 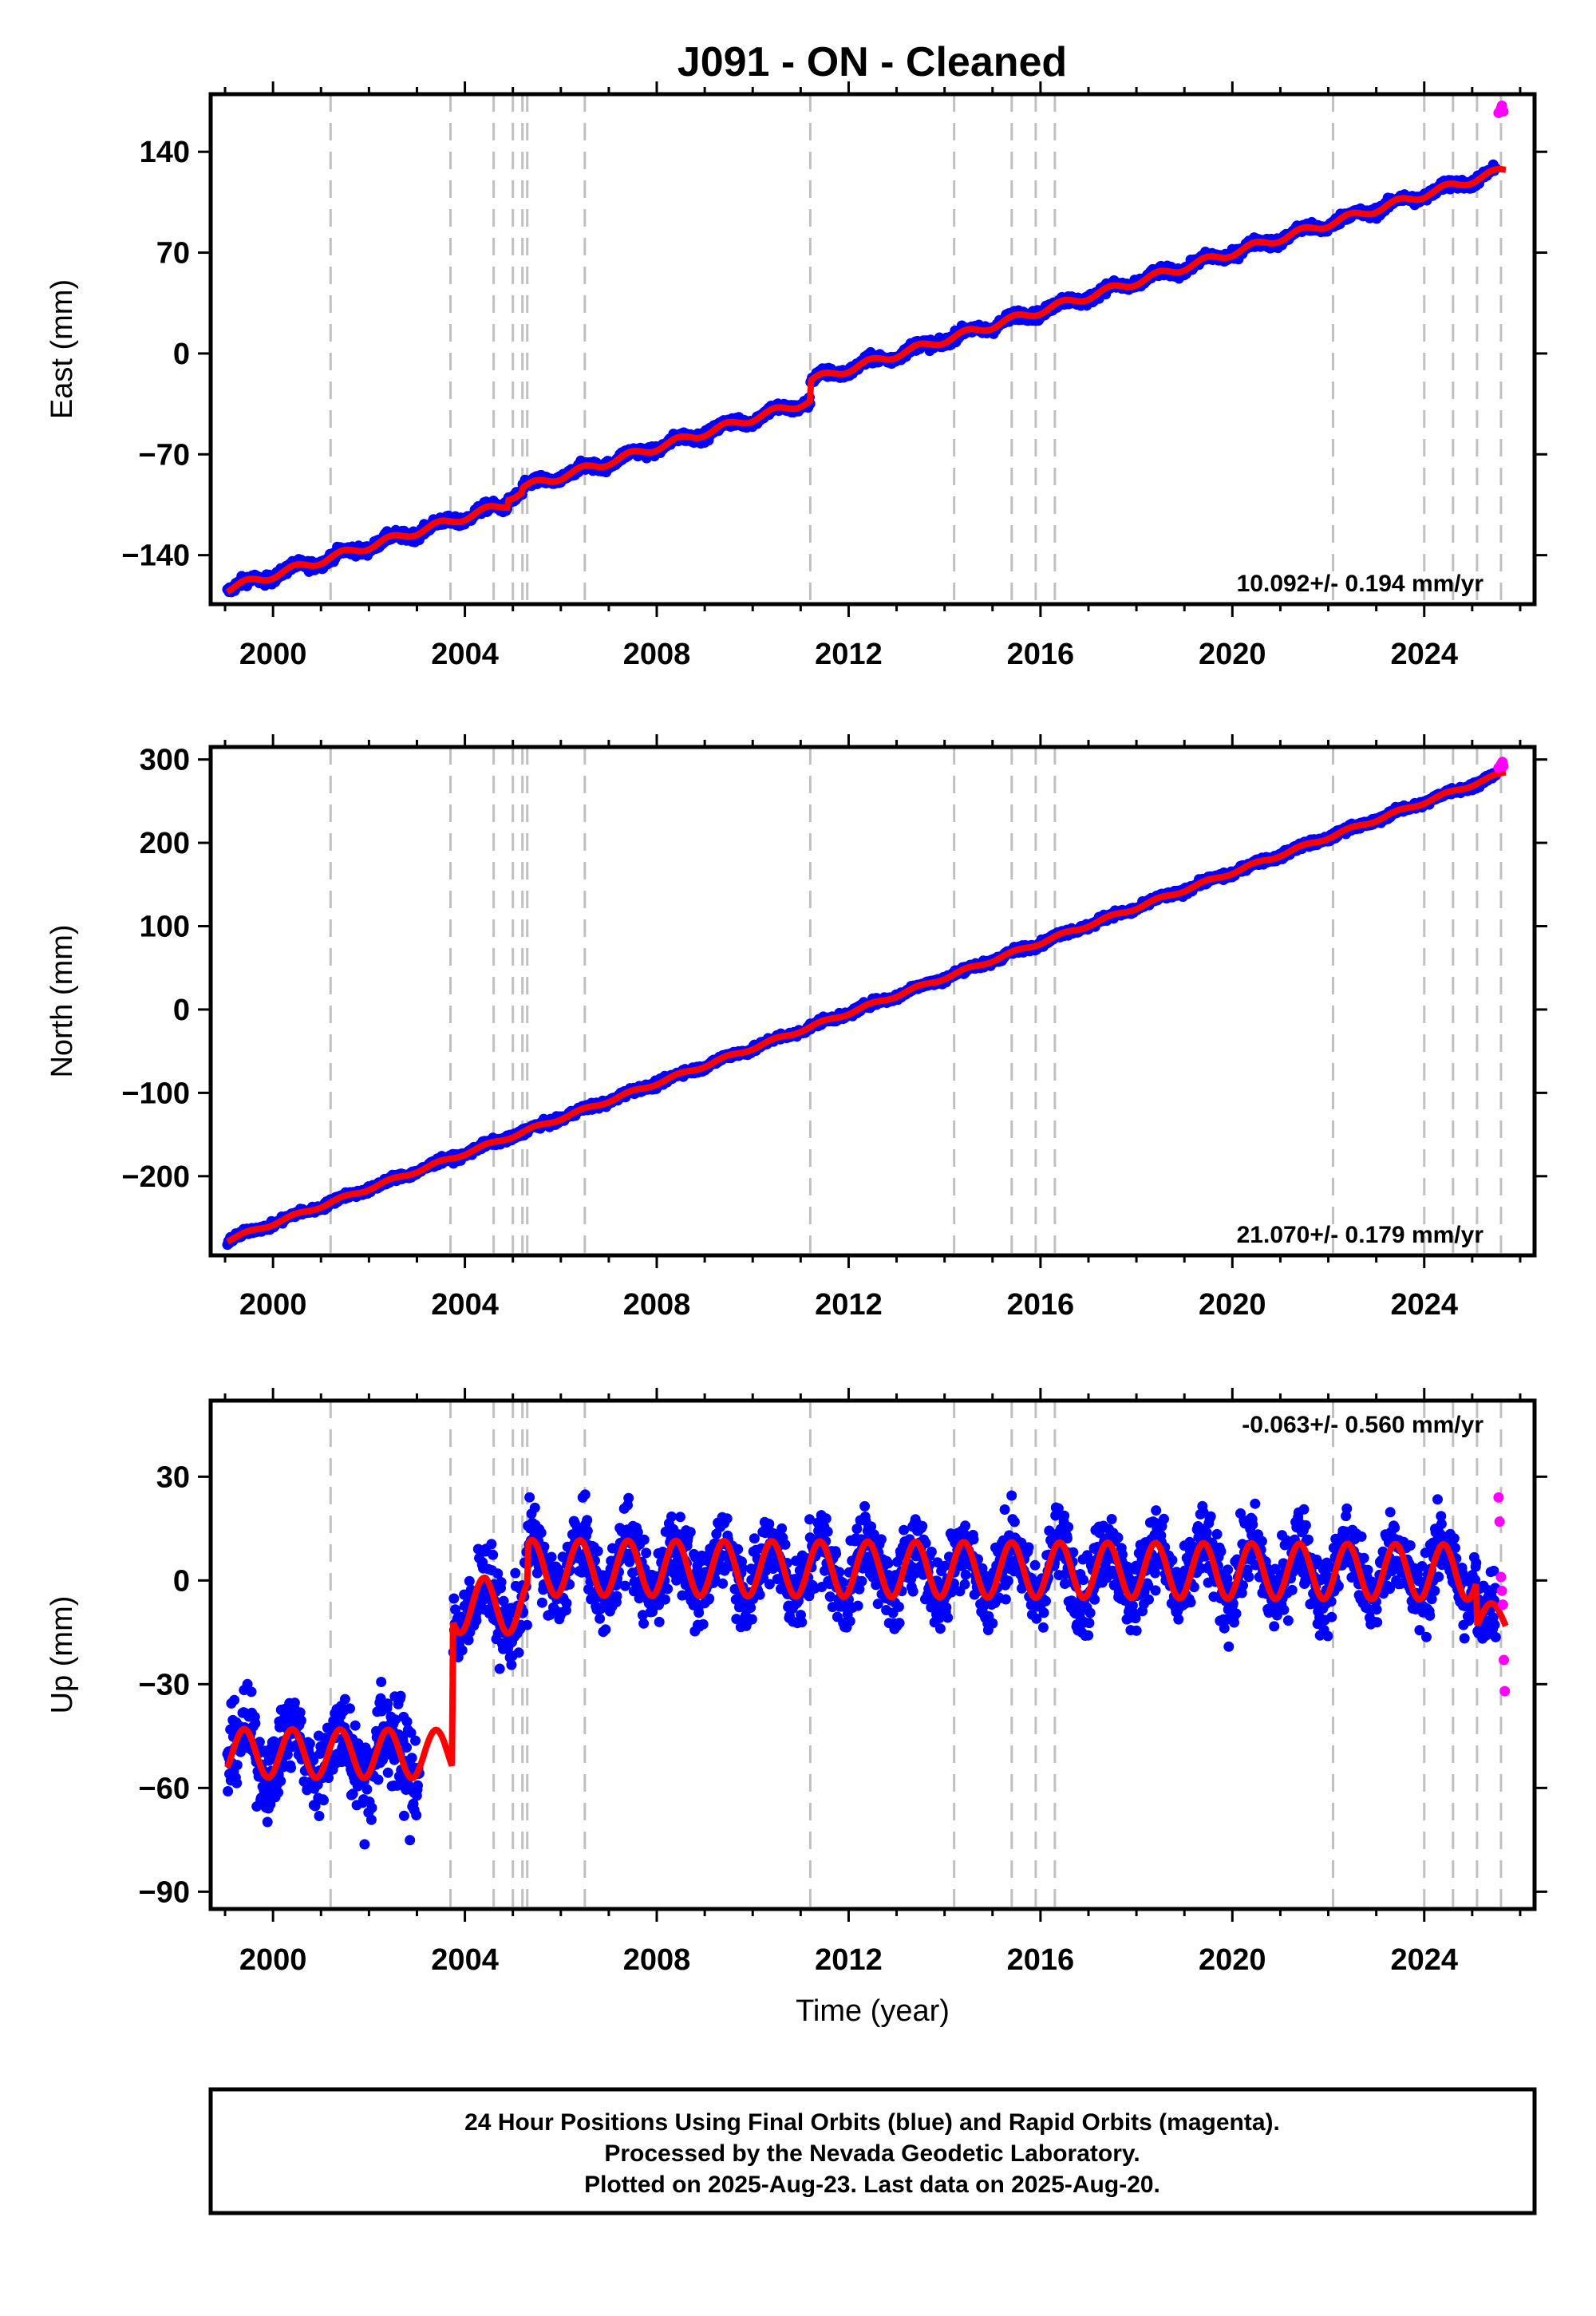 What do you see at coordinates (866, 380) in the screenshot?
I see `model-fit-line` at bounding box center [866, 380].